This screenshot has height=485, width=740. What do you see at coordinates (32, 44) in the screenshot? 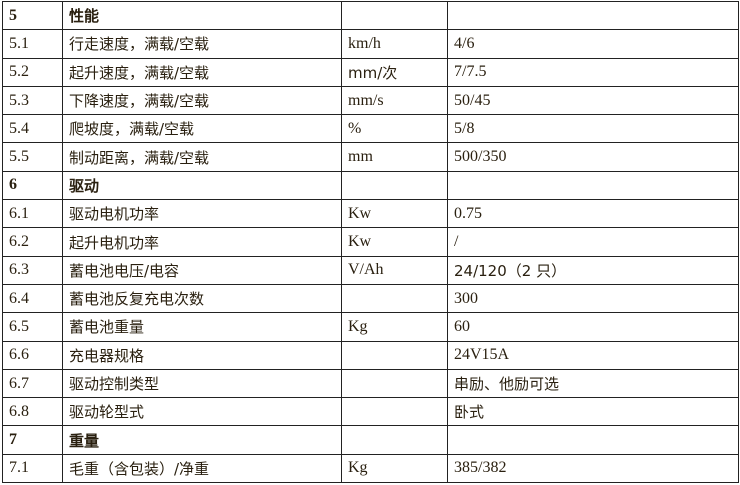
I see `row-number: 5.1` at bounding box center [32, 44].